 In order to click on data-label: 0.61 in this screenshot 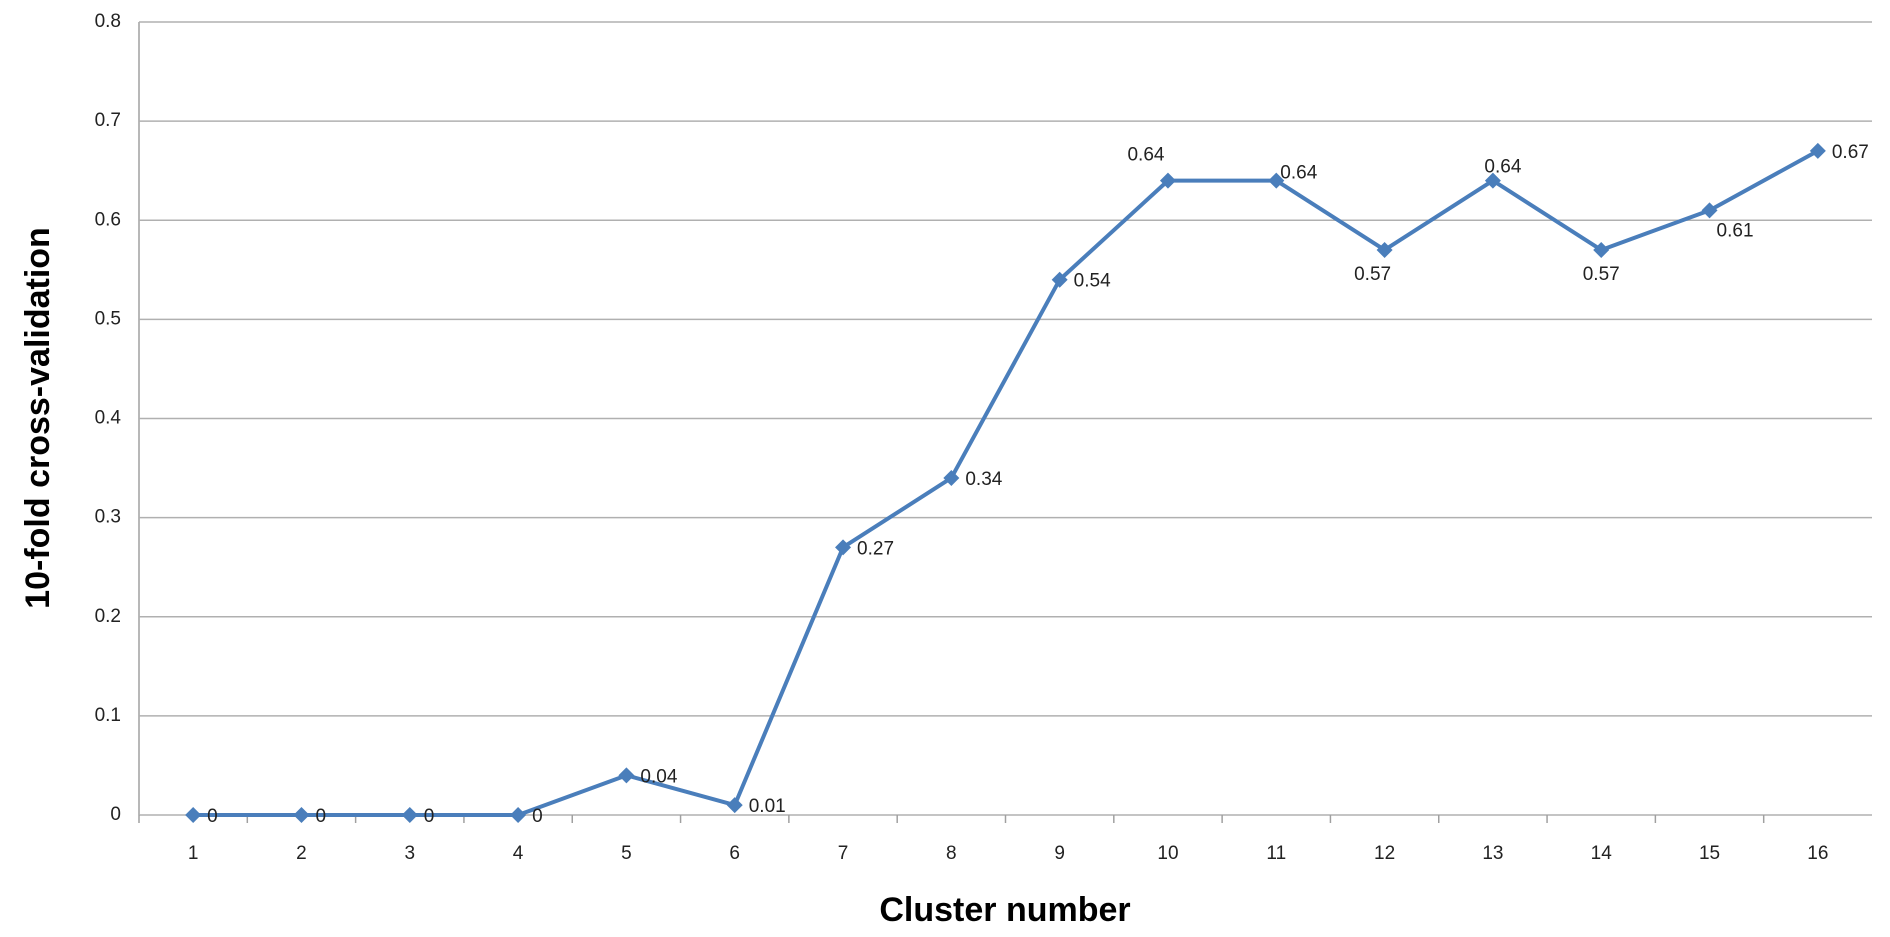, I will do `click(1735, 230)`.